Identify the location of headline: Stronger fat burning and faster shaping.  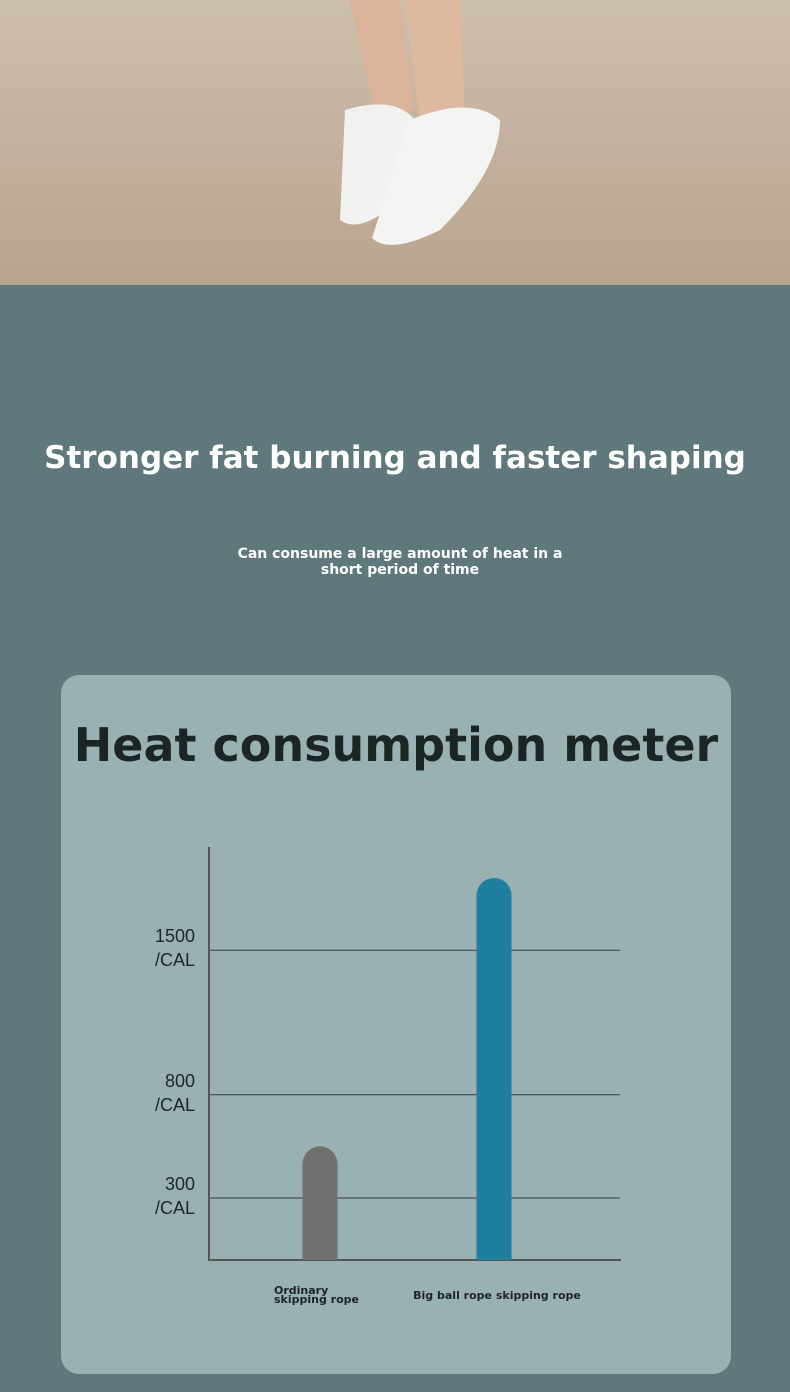
(395, 458).